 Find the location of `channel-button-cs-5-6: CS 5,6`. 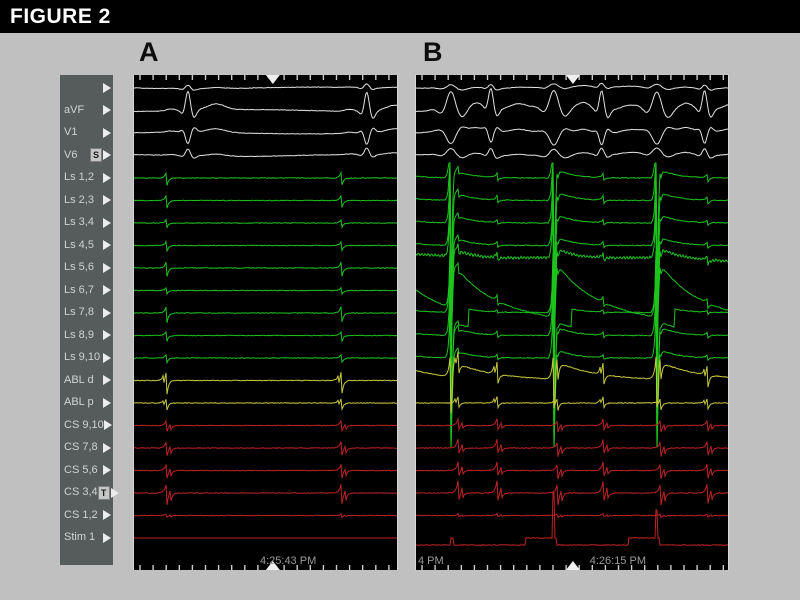

channel-button-cs-5-6: CS 5,6 is located at coordinates (86, 470).